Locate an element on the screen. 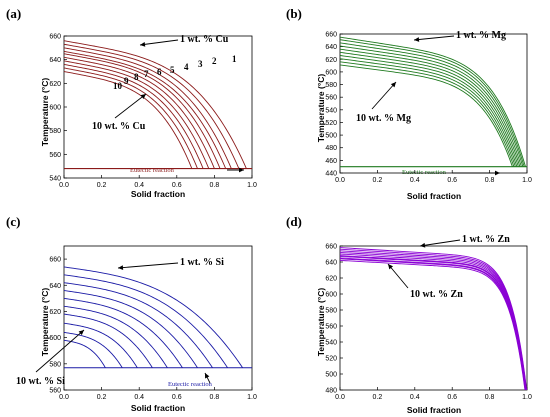 The height and width of the screenshot is (417, 550). panel-label-d: (d) is located at coordinates (294, 221).